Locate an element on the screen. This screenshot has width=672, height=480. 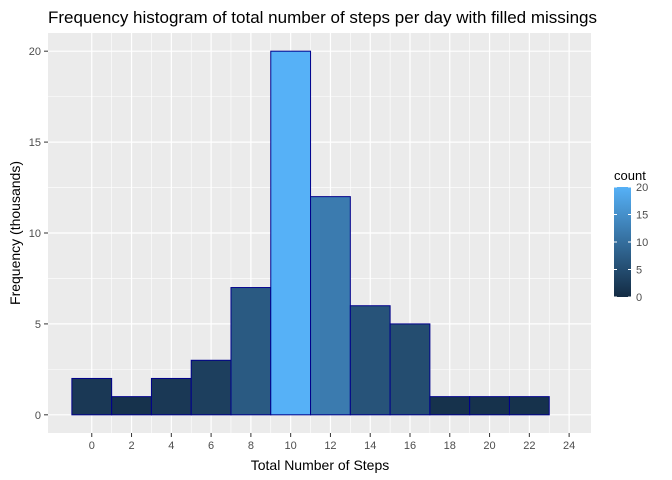
legend-label: 10 is located at coordinates (642, 243).